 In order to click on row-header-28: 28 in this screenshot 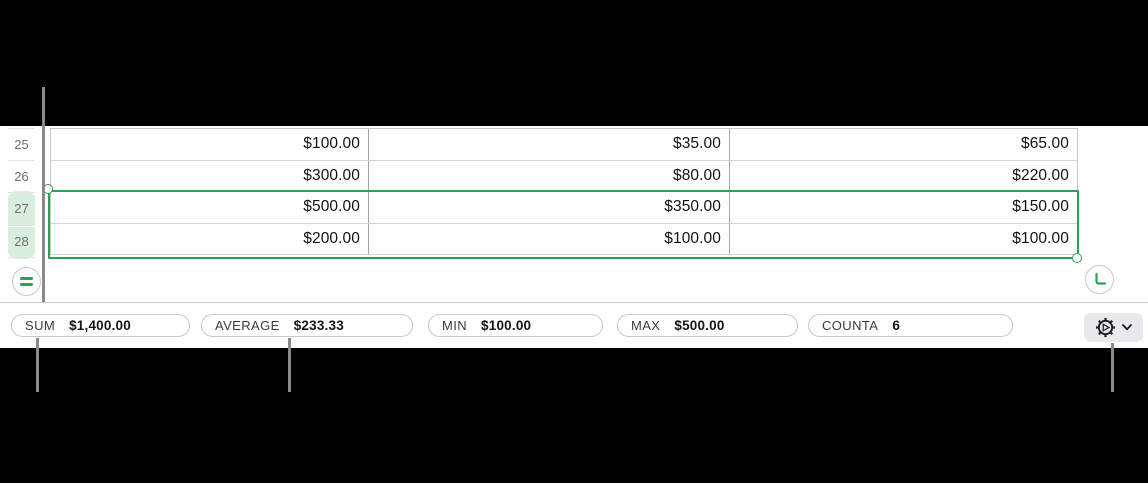, I will do `click(21, 242)`.